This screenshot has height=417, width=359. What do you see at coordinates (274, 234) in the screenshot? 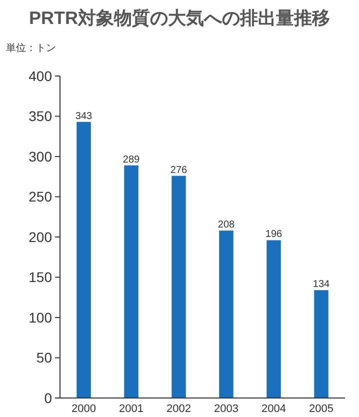
I see `data-label: 196` at bounding box center [274, 234].